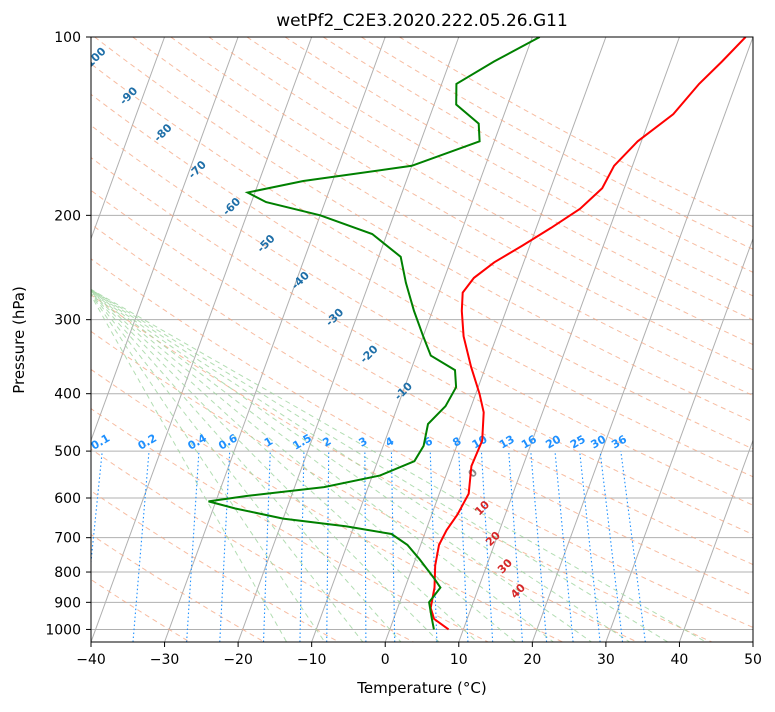  Describe the element at coordinates (459, 660) in the screenshot. I see `x-tick-label: 10` at that location.